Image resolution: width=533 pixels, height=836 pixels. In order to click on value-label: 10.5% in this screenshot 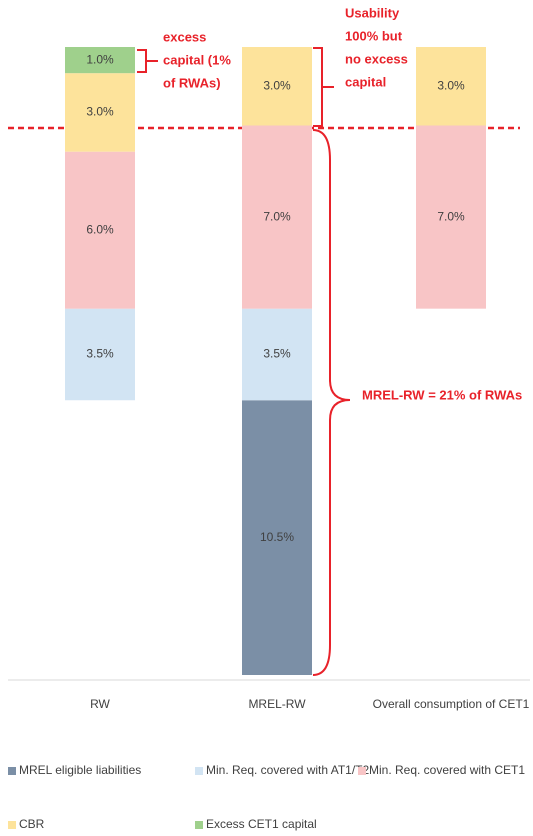, I will do `click(277, 537)`.